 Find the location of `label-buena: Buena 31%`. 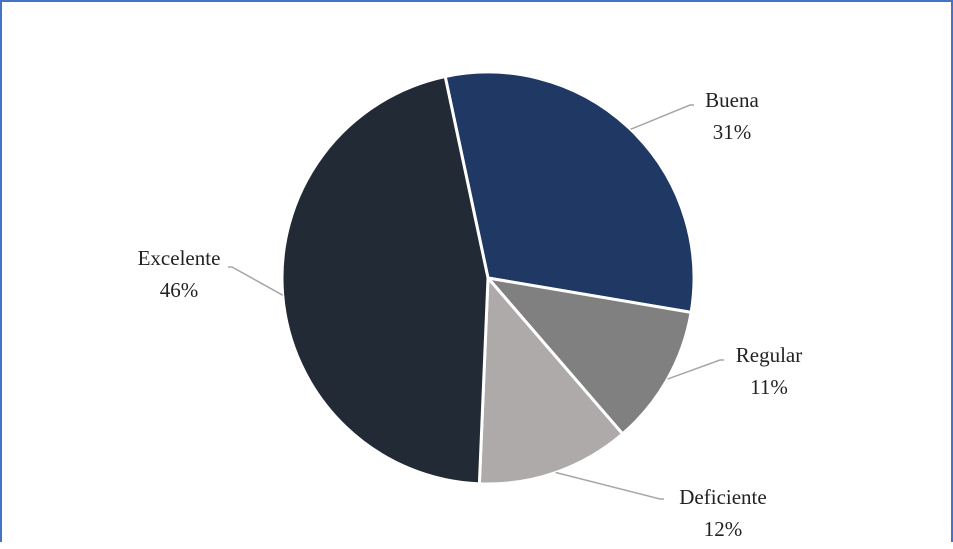

label-buena: Buena 31% is located at coordinates (732, 116).